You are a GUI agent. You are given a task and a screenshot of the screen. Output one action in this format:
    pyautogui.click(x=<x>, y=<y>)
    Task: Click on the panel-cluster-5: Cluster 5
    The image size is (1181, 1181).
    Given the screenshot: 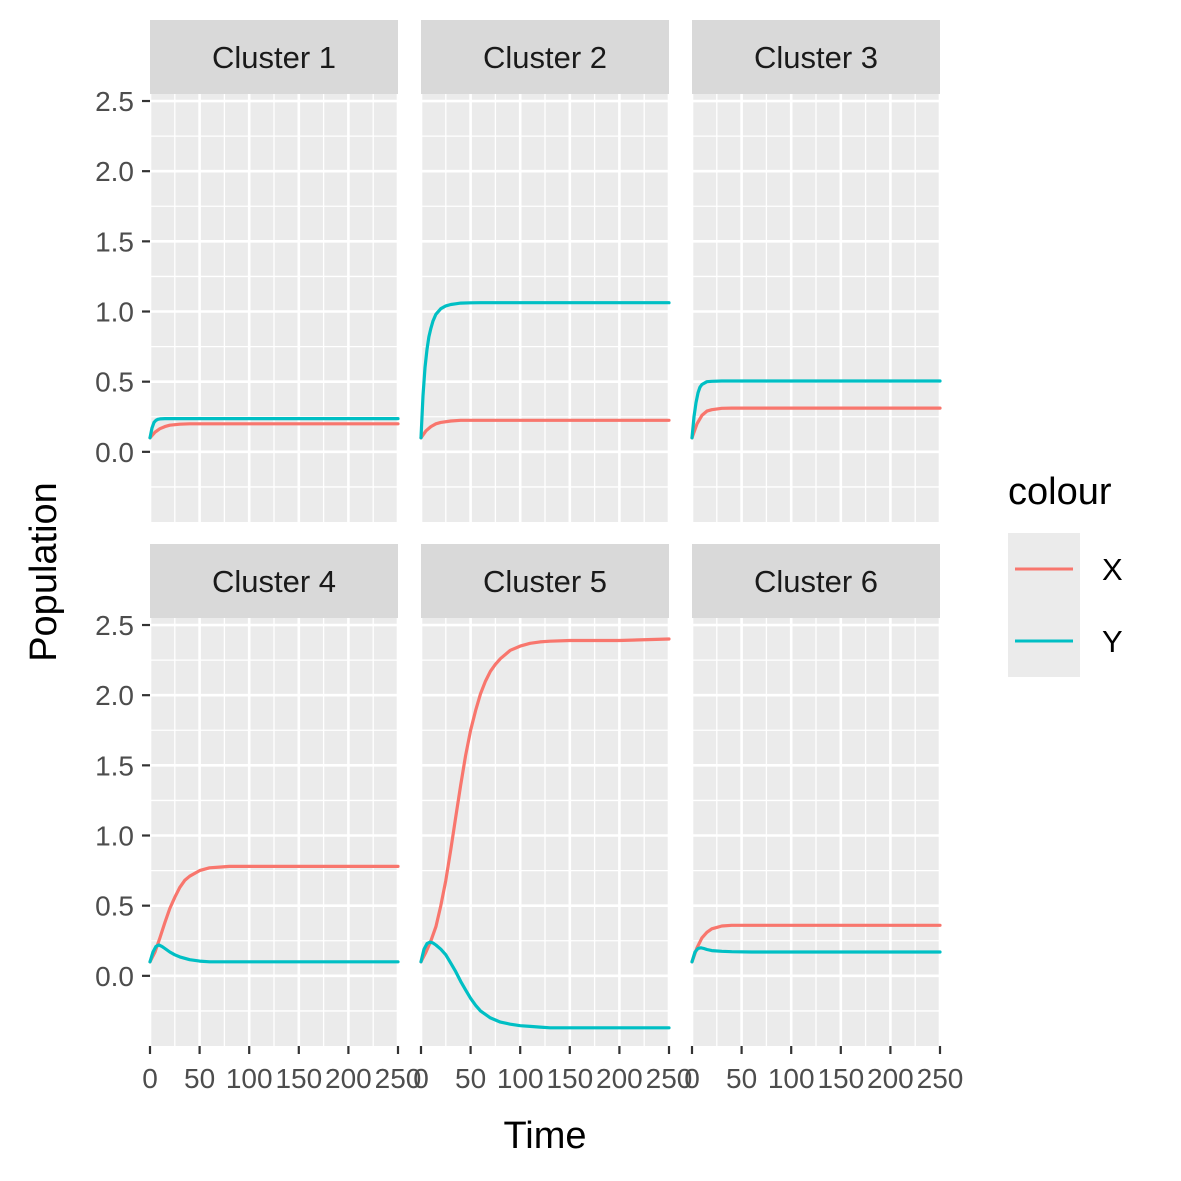 What is the action you would take?
    pyautogui.click(x=545, y=795)
    